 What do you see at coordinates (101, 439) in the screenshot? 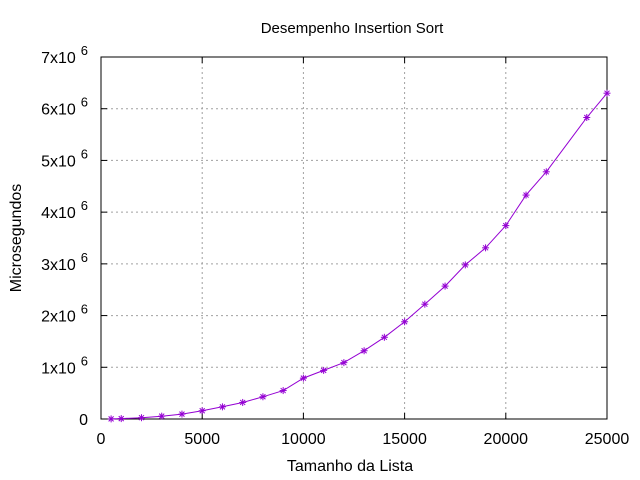
I see `x-tick-label: 0` at bounding box center [101, 439].